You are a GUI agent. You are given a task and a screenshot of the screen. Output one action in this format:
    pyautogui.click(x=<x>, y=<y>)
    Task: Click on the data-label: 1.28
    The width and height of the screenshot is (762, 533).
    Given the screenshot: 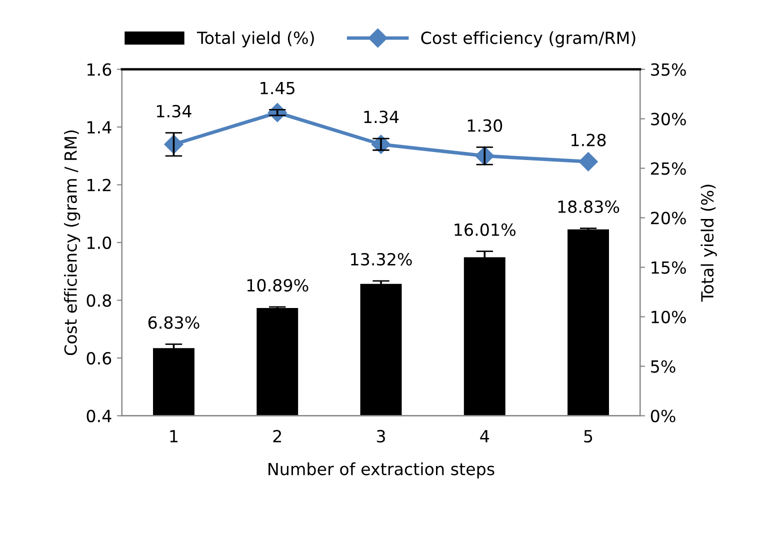 What is the action you would take?
    pyautogui.click(x=589, y=140)
    